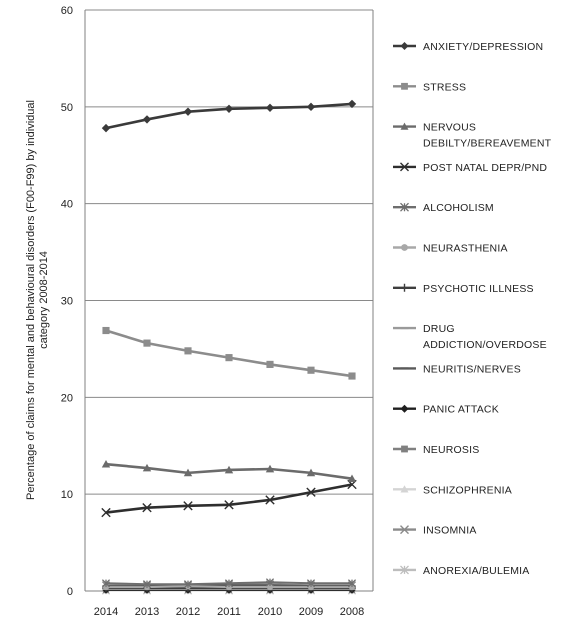 This screenshot has height=632, width=571. I want to click on legend-item: PSYCHOTIC ILLNESS, so click(463, 289).